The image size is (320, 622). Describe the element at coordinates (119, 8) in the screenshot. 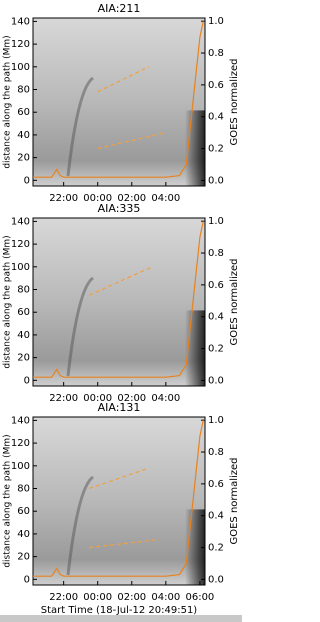

I see `panel-title: AIA:211` at that location.